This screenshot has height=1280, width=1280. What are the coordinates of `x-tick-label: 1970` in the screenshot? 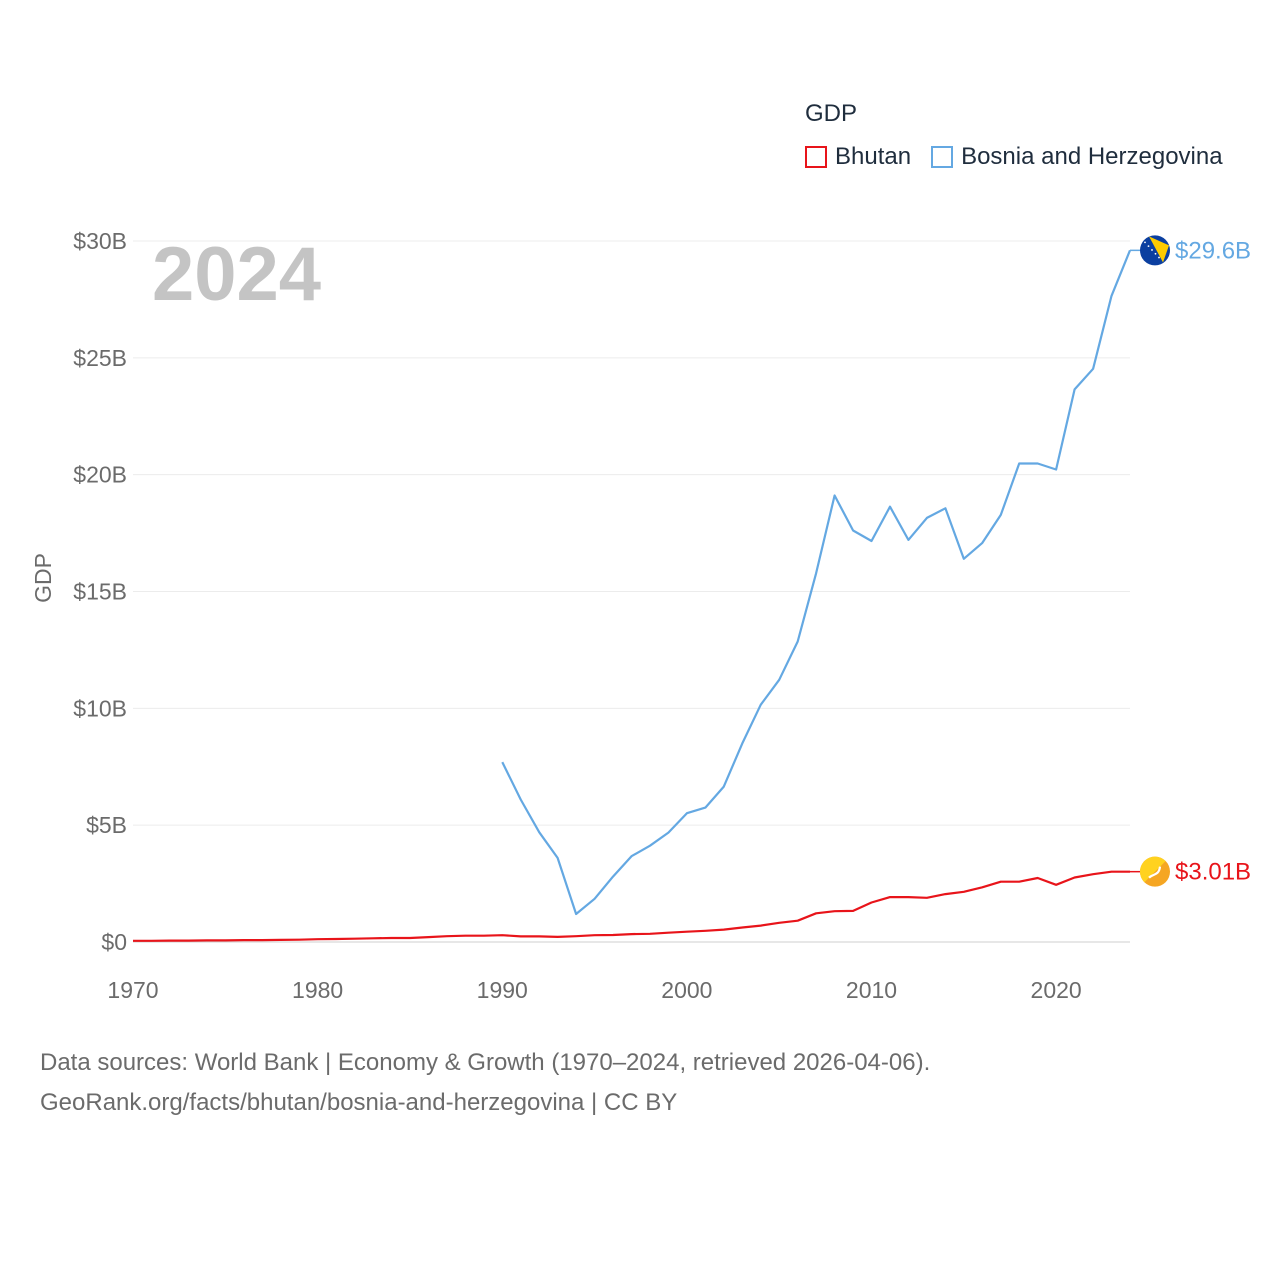 It's located at (132, 990).